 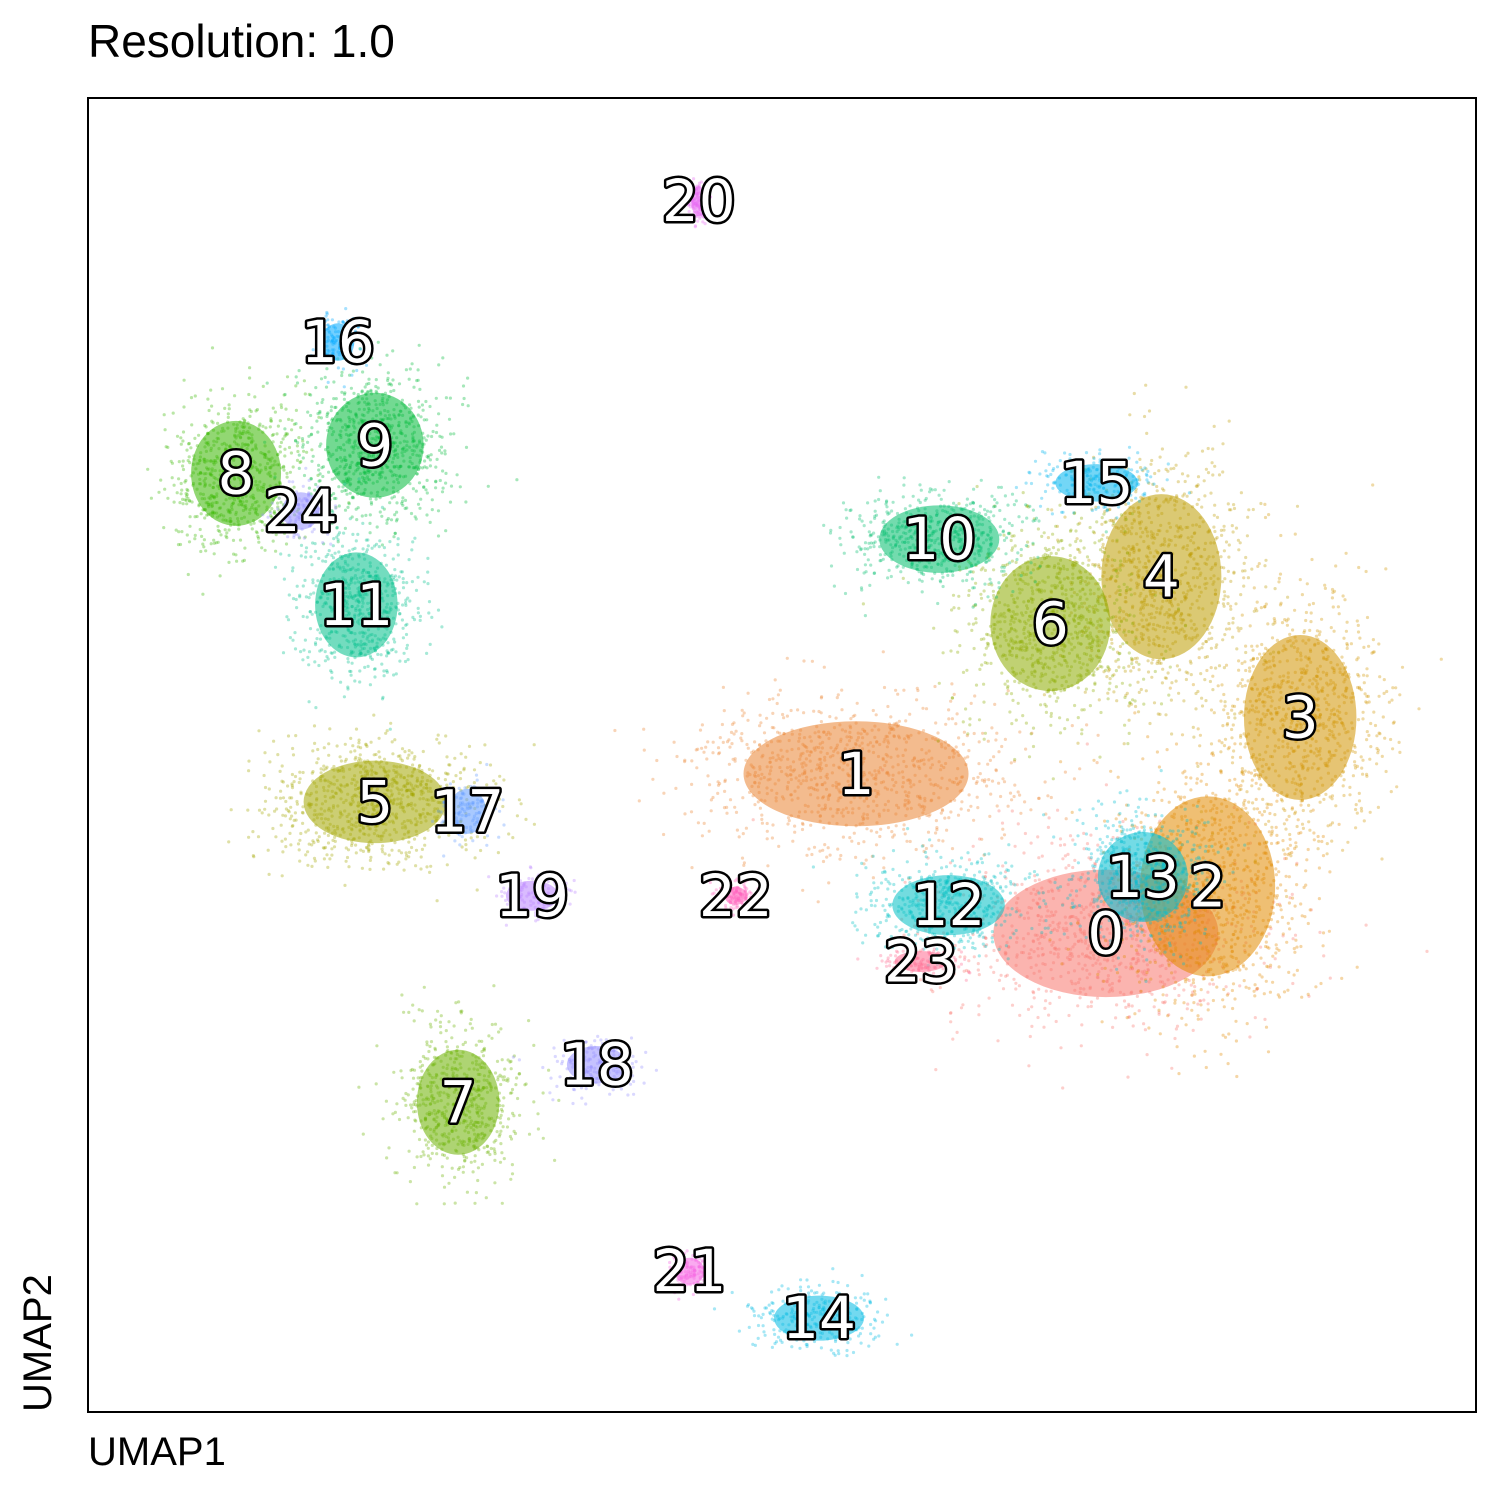 I want to click on x-axis-label: UMAP1, so click(x=157, y=1452).